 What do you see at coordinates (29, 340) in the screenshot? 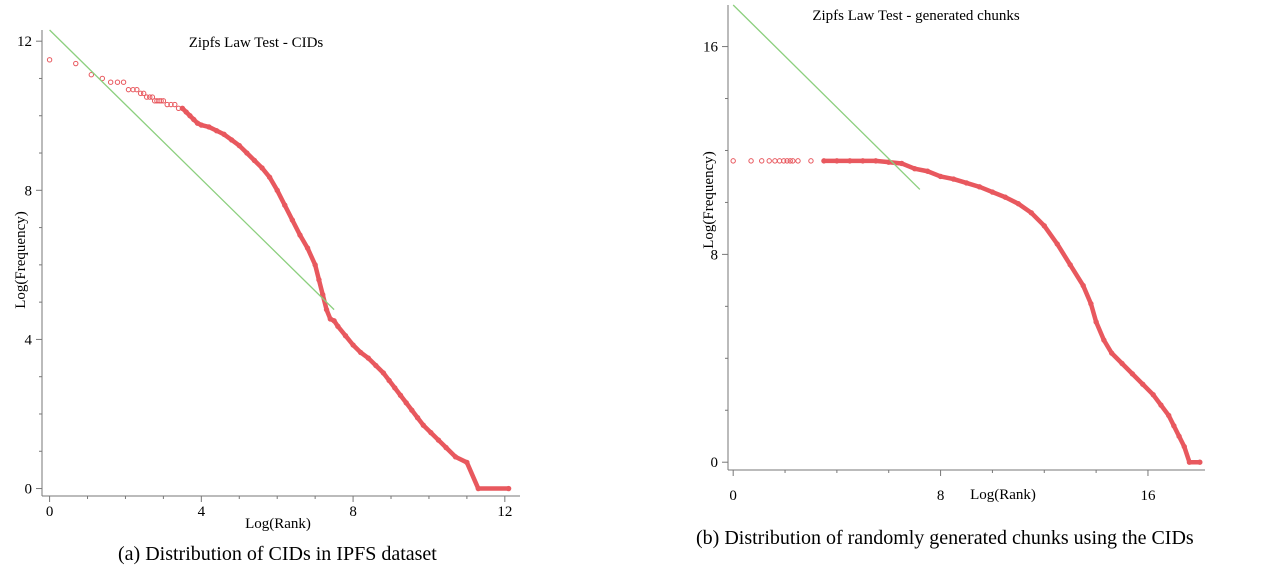
I see `y-tick-label: 4` at bounding box center [29, 340].